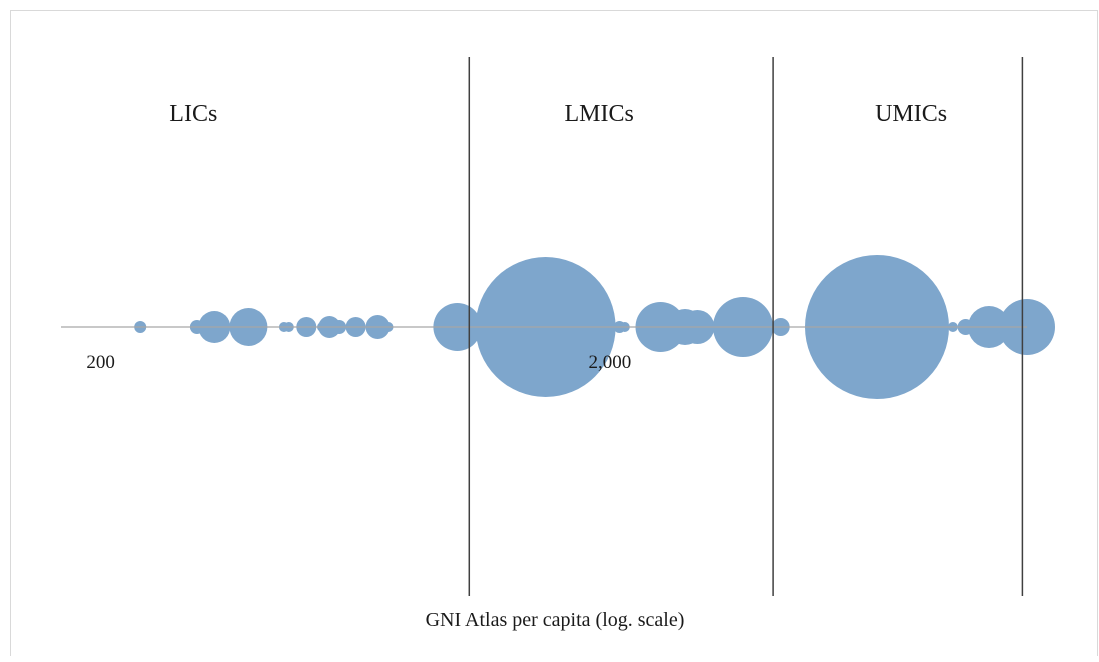 This screenshot has width=1099, height=662. What do you see at coordinates (555, 620) in the screenshot?
I see `x-axis-label: GNI Atlas per capita (log. scale)` at bounding box center [555, 620].